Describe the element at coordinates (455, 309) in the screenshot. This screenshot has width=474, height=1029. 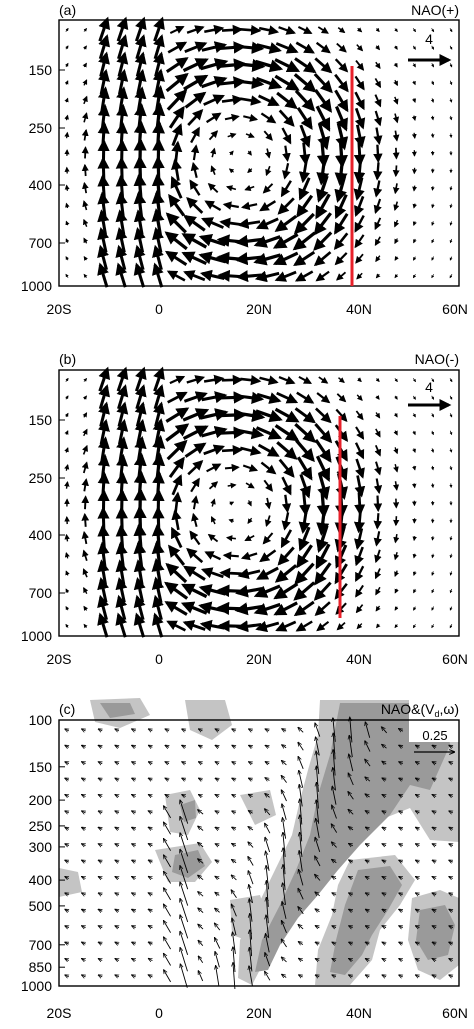
I see `x-tick-label: 60N` at that location.